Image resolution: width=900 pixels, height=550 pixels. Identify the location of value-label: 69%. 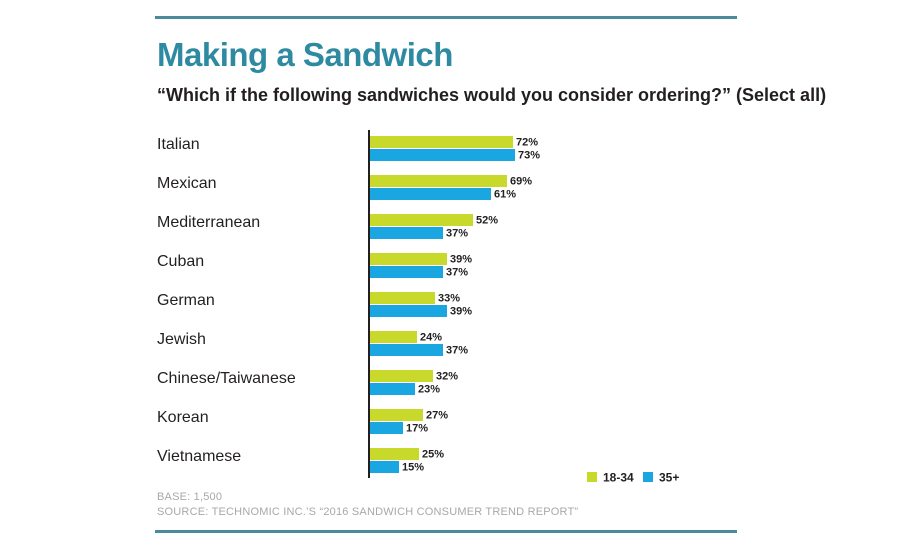
(521, 182).